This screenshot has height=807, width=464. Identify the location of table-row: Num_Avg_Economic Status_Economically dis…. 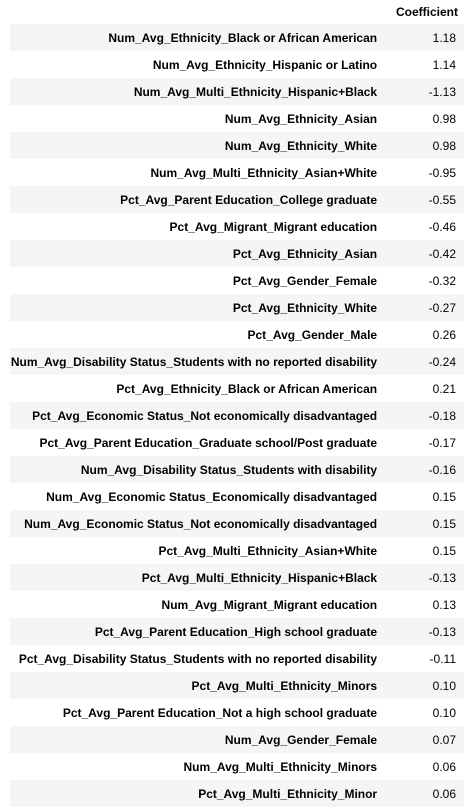
(237, 496).